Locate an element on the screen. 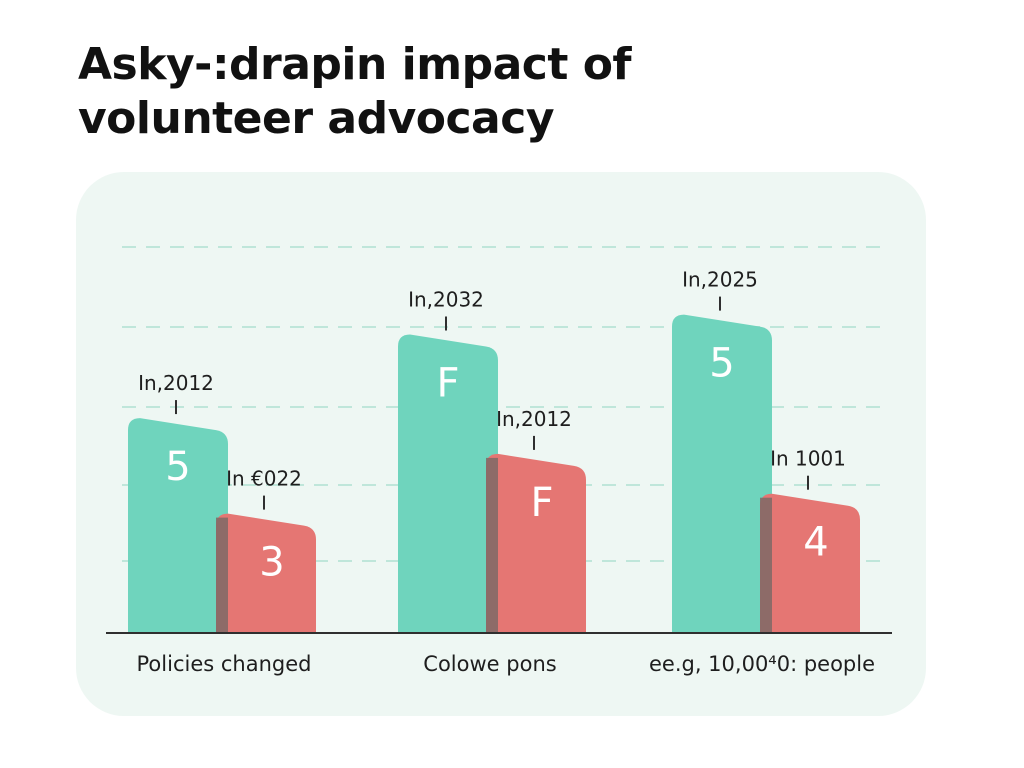 The width and height of the screenshot is (1024, 768). bar-value-label-red-1: F is located at coordinates (541, 503).